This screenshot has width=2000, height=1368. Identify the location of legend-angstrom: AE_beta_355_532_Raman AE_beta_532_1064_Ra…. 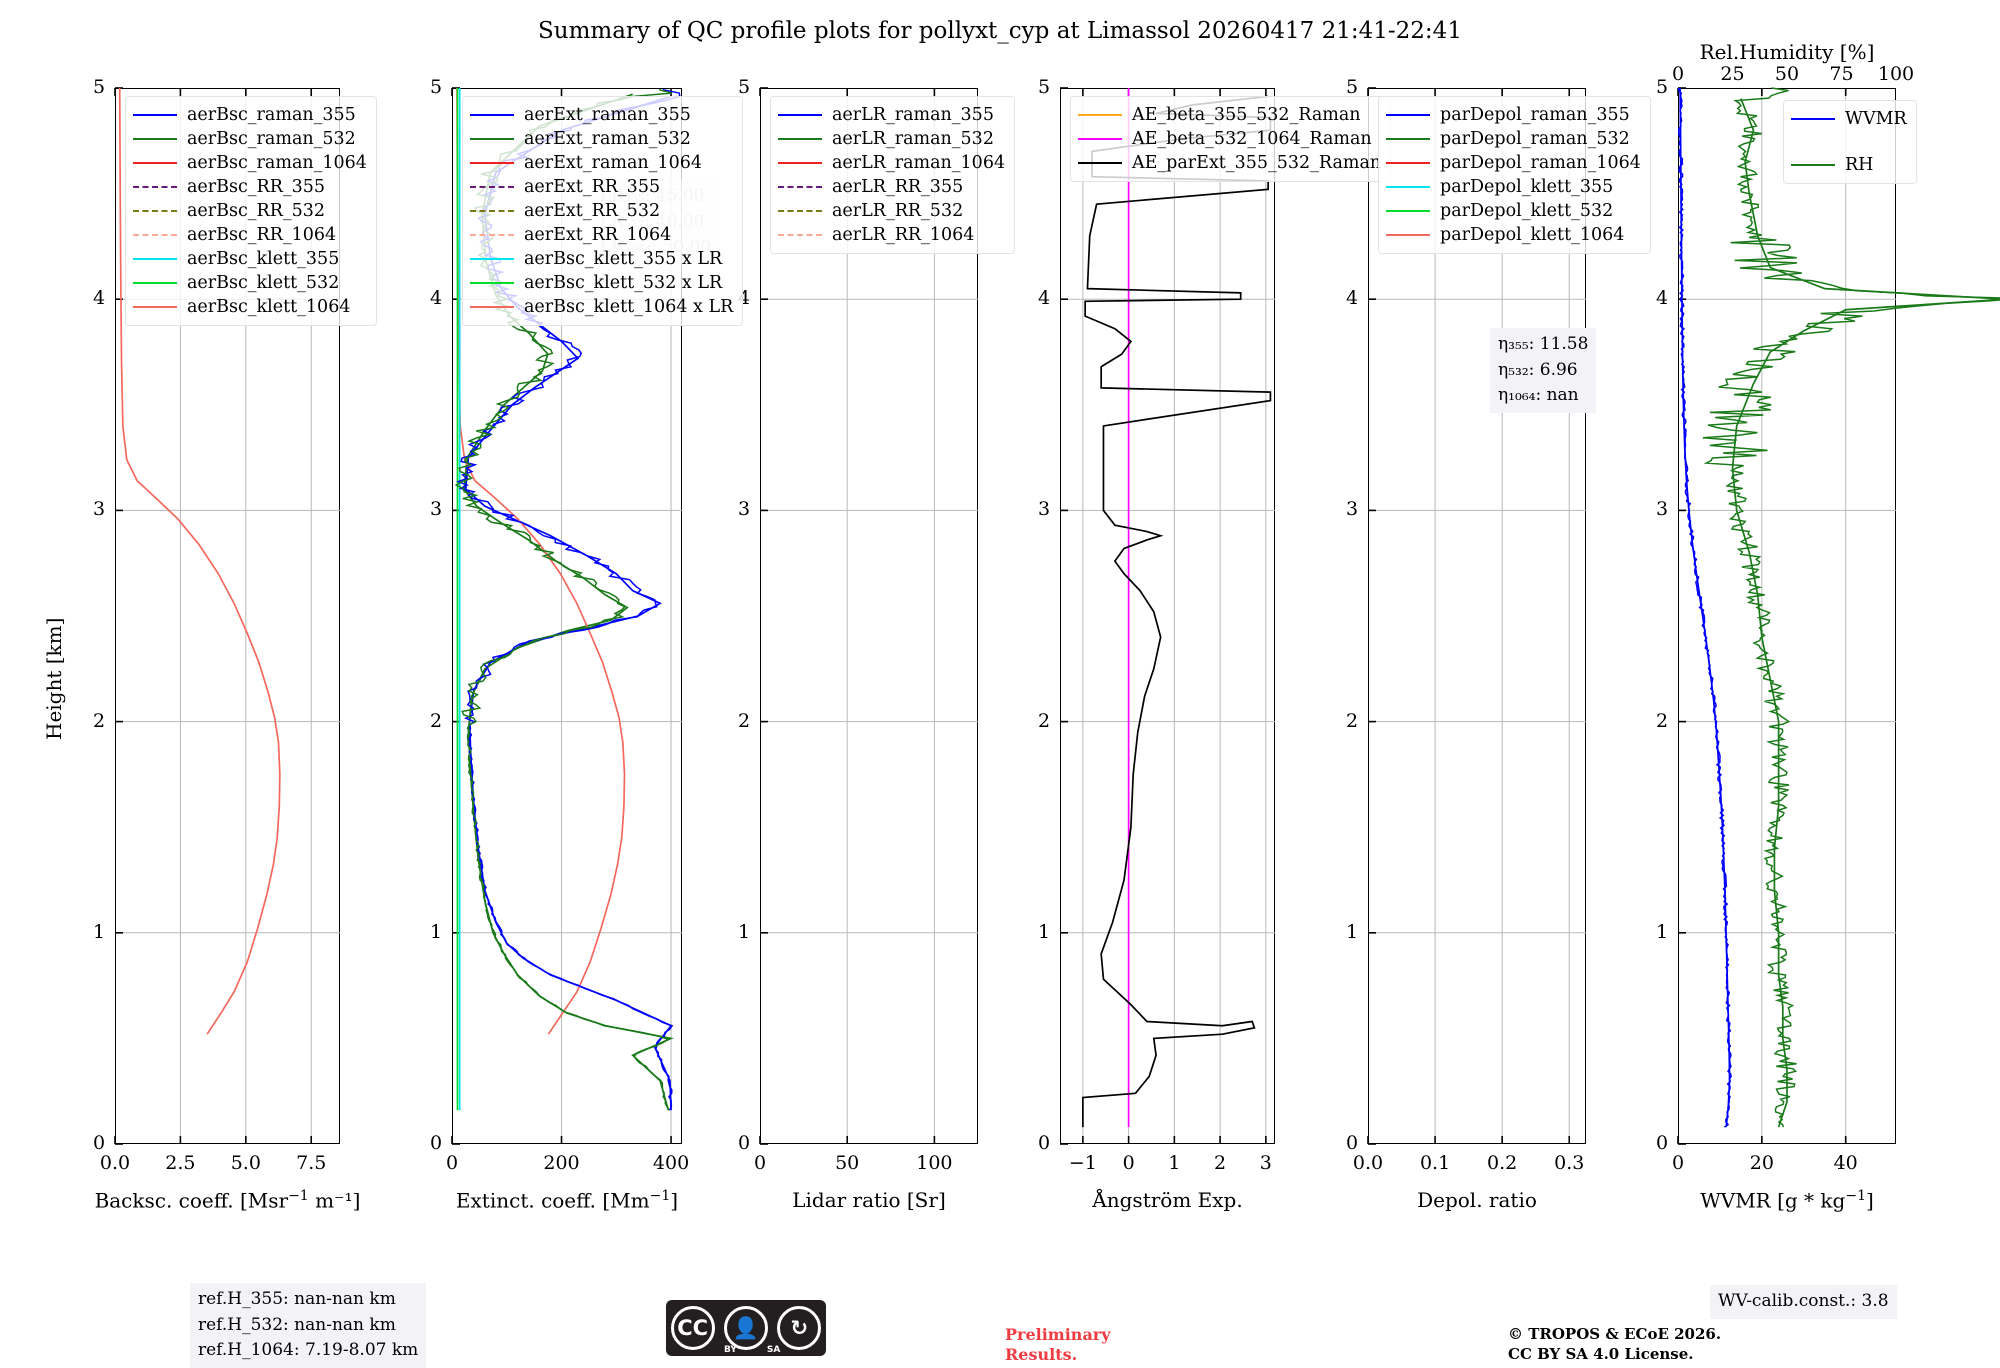
(1230, 139).